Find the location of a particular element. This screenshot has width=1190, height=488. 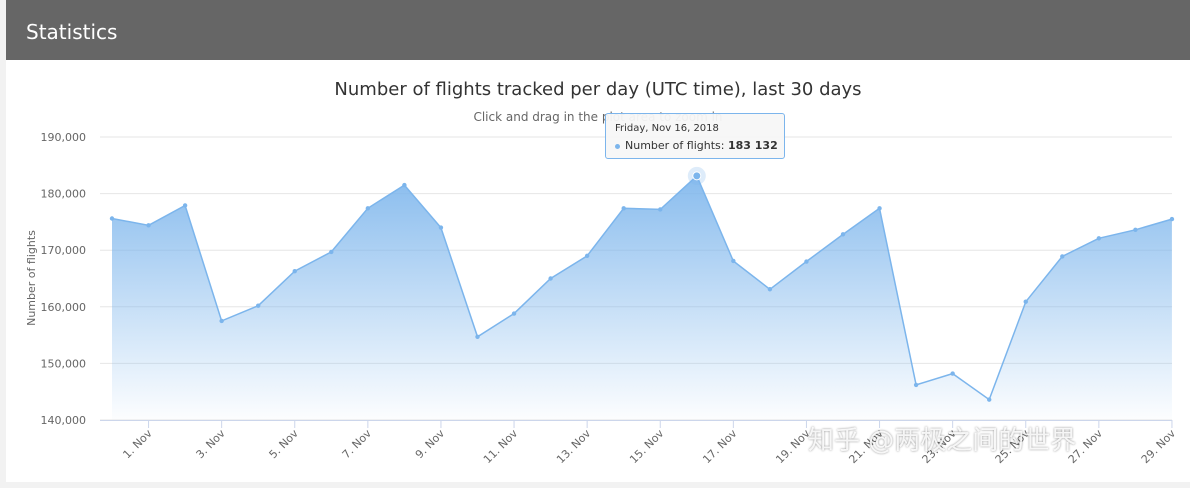

header-title: Statistics is located at coordinates (72, 32).